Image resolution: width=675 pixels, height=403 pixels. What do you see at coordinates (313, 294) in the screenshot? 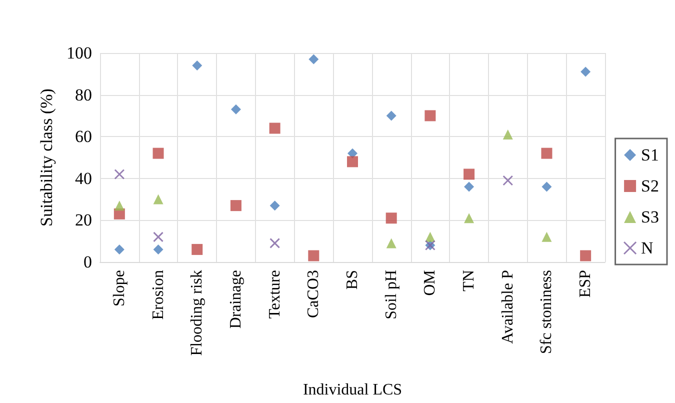
I see `x-tick-label: CaCO3` at bounding box center [313, 294].